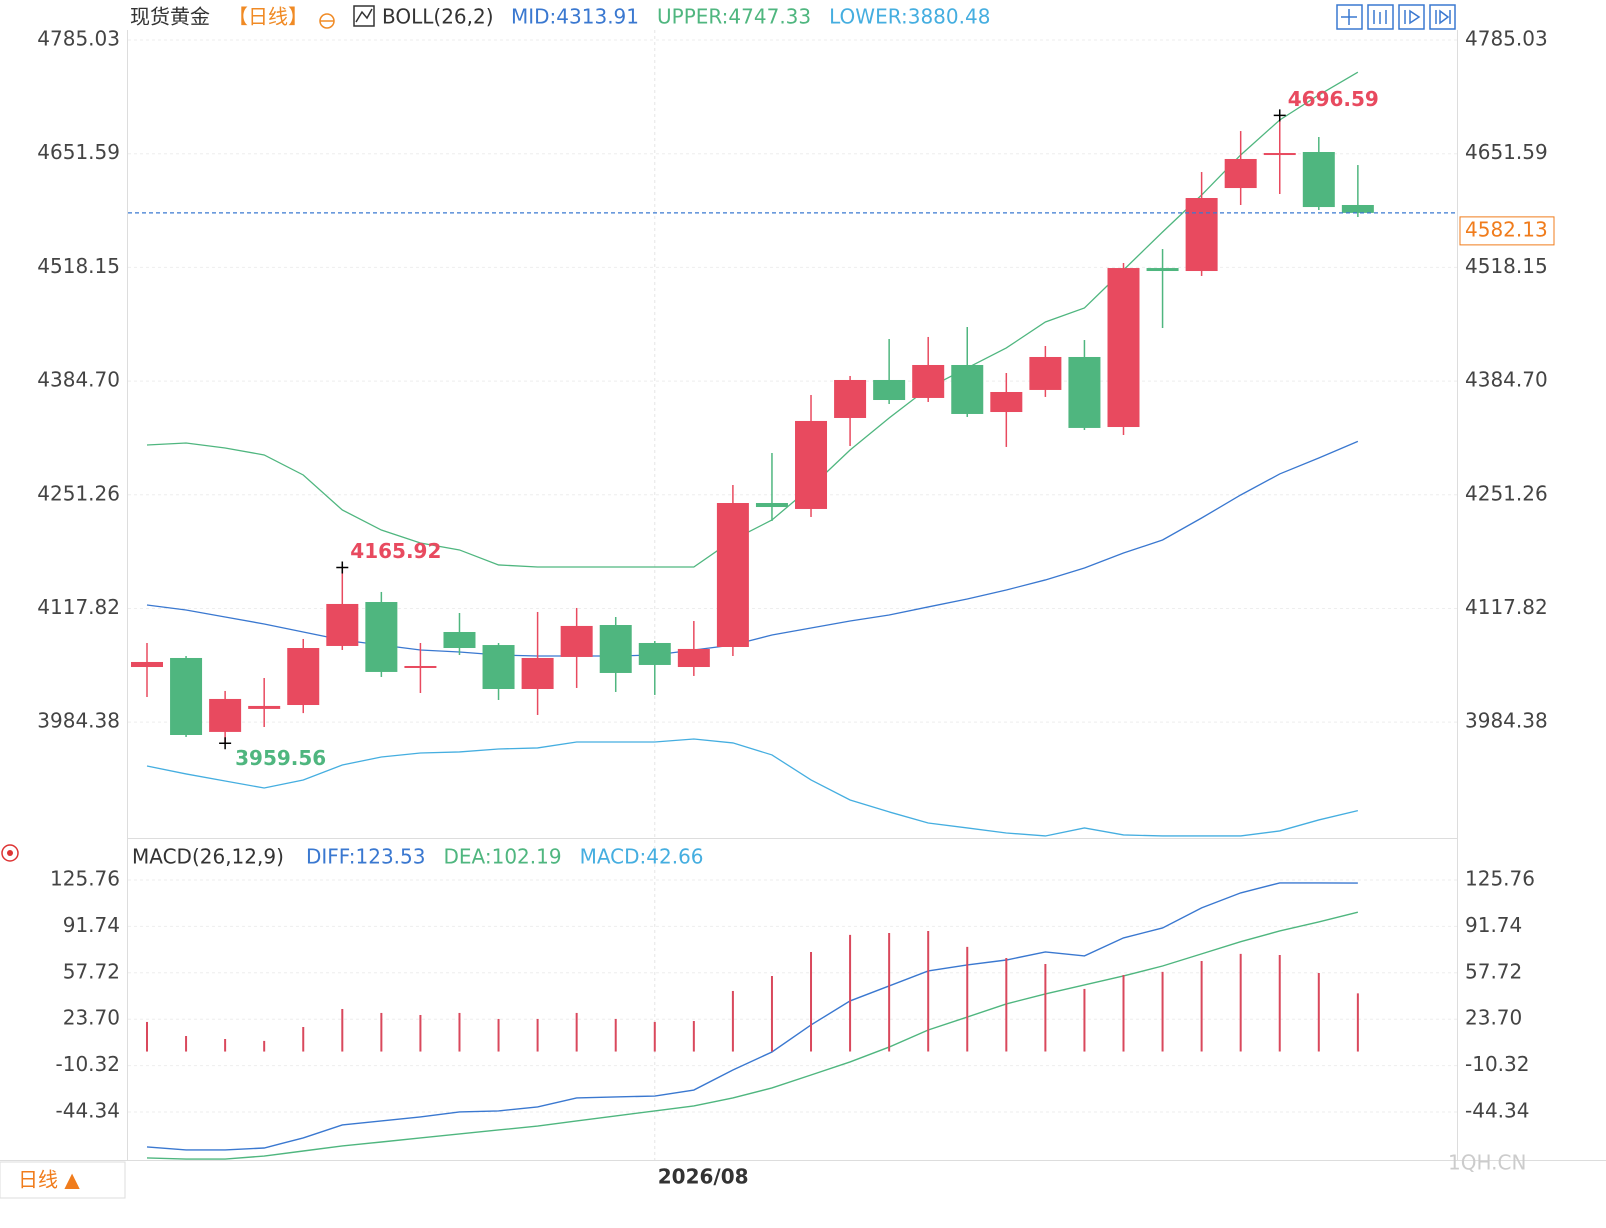  I want to click on legend-entry: MACD:42.66, so click(642, 857).